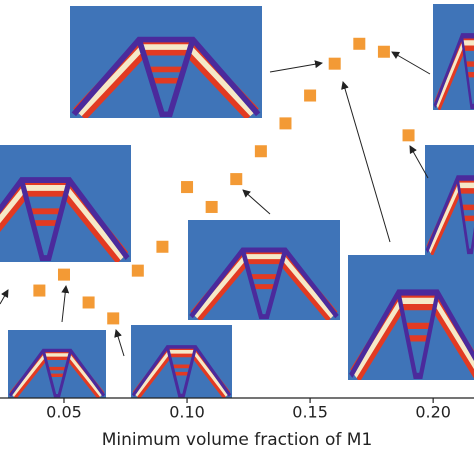 The height and width of the screenshot is (474, 474). I want to click on x-tick-label: 0.20, so click(433, 412).